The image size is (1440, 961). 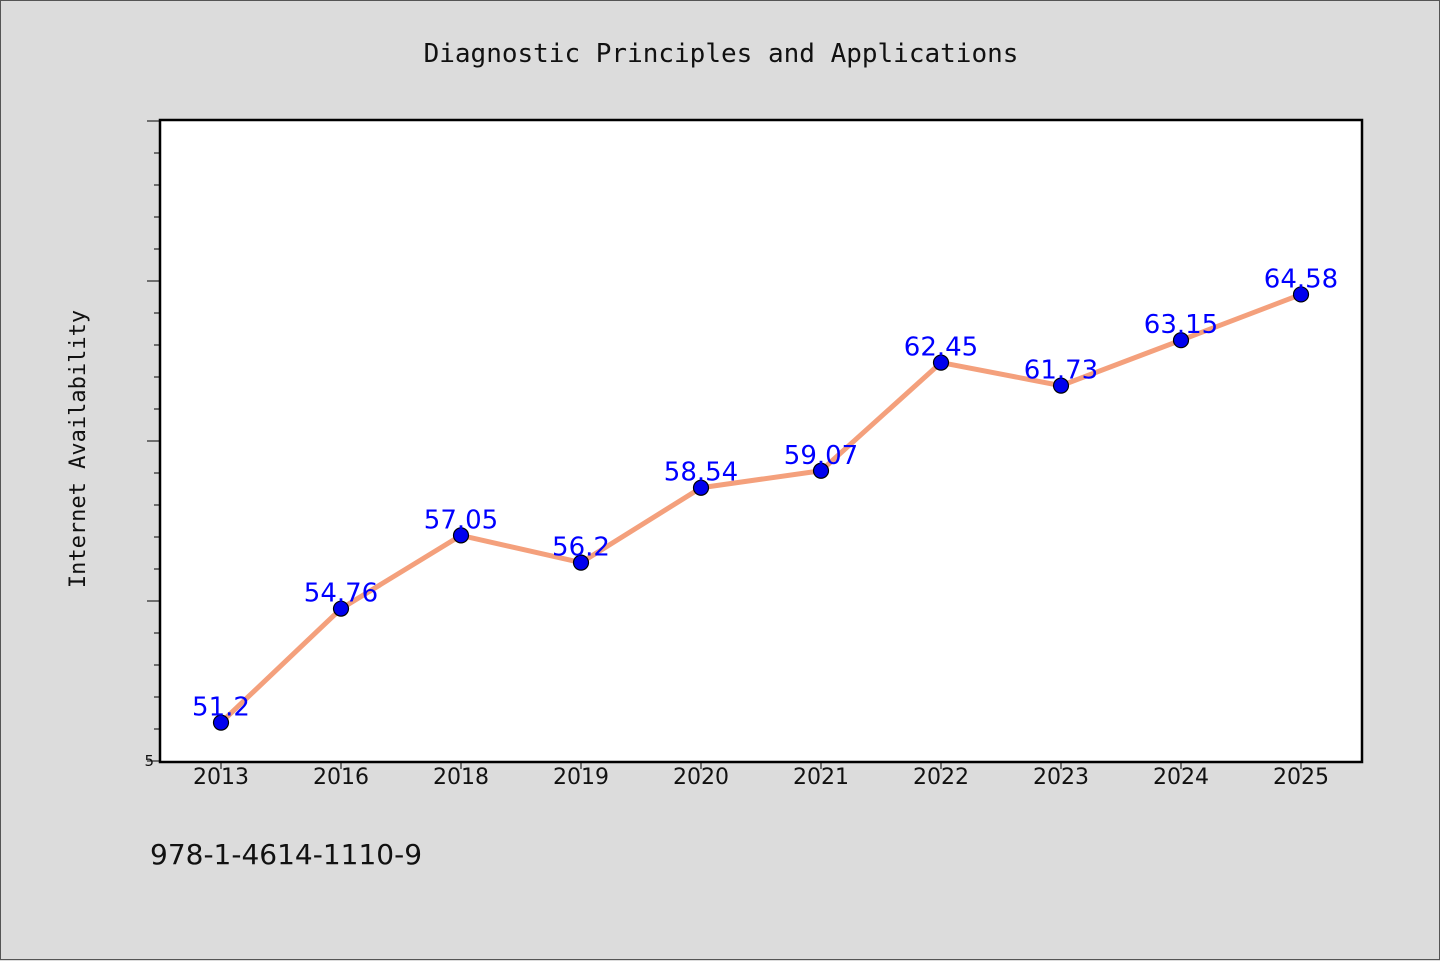 What do you see at coordinates (461, 520) in the screenshot?
I see `data-label: 57.05` at bounding box center [461, 520].